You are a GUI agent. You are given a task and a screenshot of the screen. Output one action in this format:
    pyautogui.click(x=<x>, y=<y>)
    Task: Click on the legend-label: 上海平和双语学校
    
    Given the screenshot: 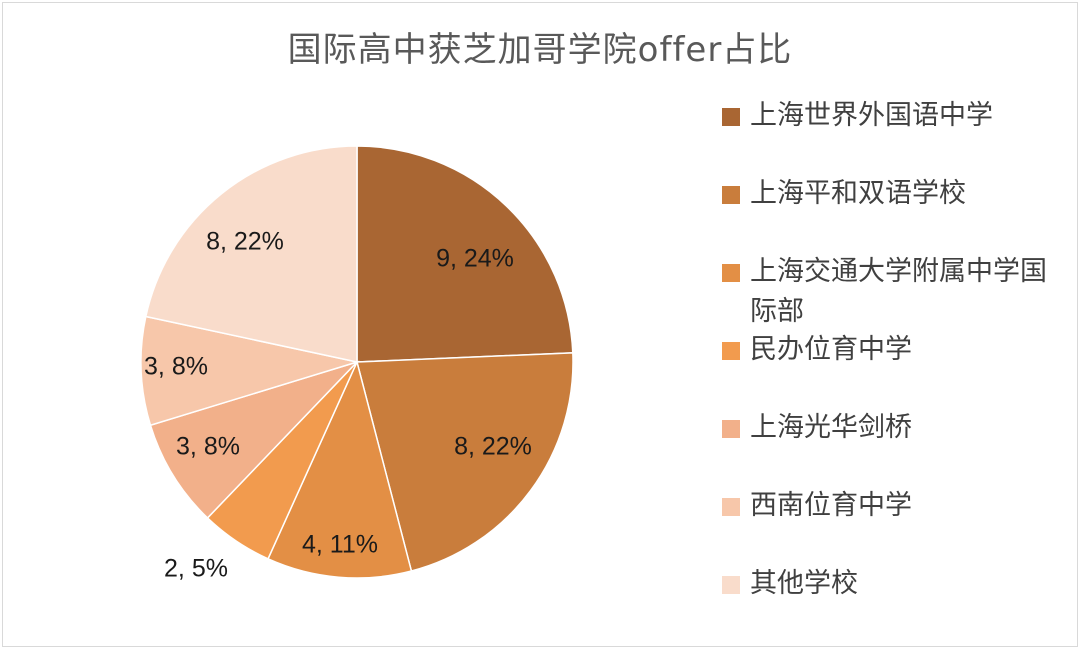 What is the action you would take?
    pyautogui.click(x=858, y=193)
    